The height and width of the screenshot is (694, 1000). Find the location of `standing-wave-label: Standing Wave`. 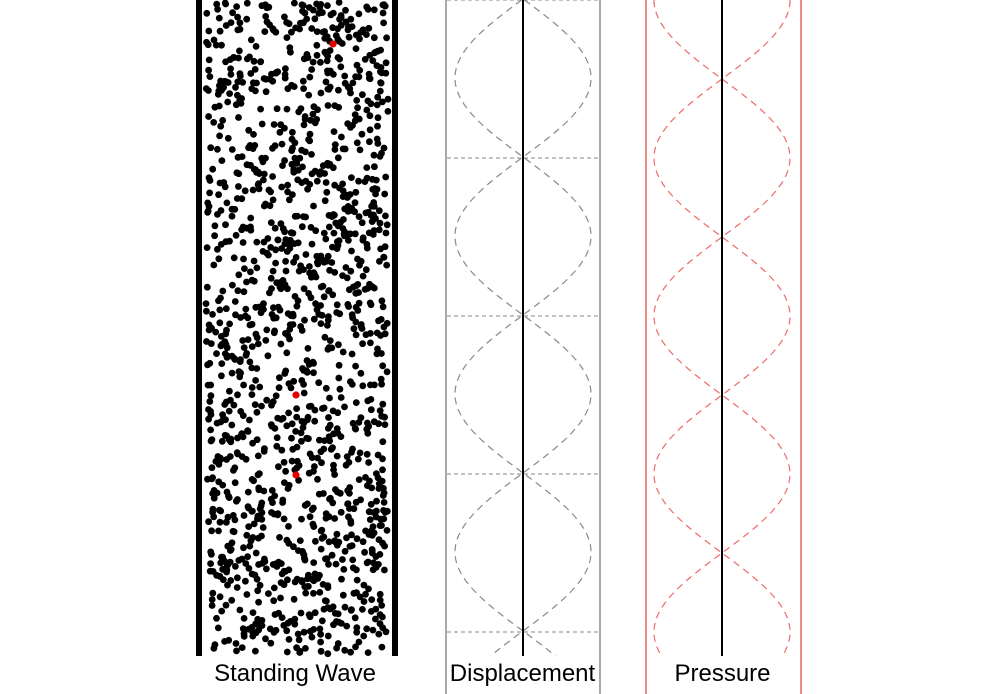

standing-wave-label: Standing Wave is located at coordinates (295, 673).